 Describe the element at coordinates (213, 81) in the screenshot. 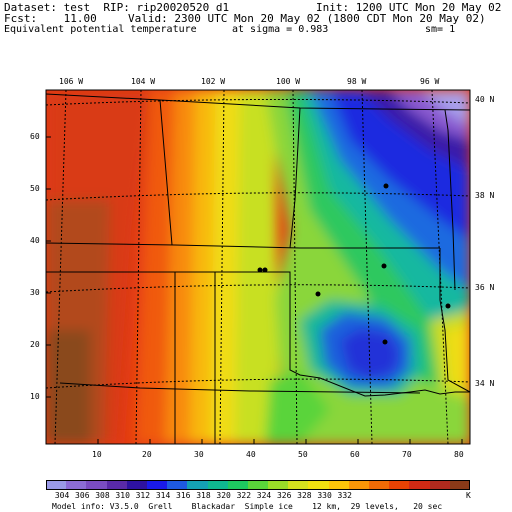

I see `lon-label: 102 W` at that location.